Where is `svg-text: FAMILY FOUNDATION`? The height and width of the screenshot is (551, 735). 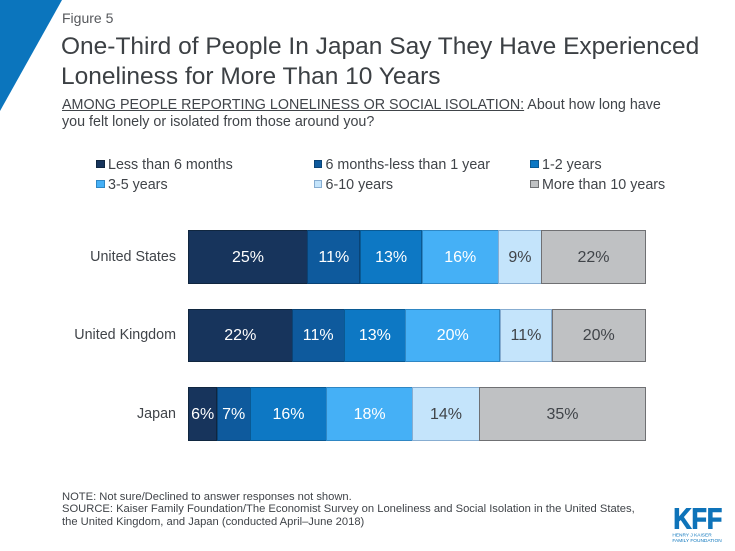 svg-text: FAMILY FOUNDATION is located at coordinates (697, 541).